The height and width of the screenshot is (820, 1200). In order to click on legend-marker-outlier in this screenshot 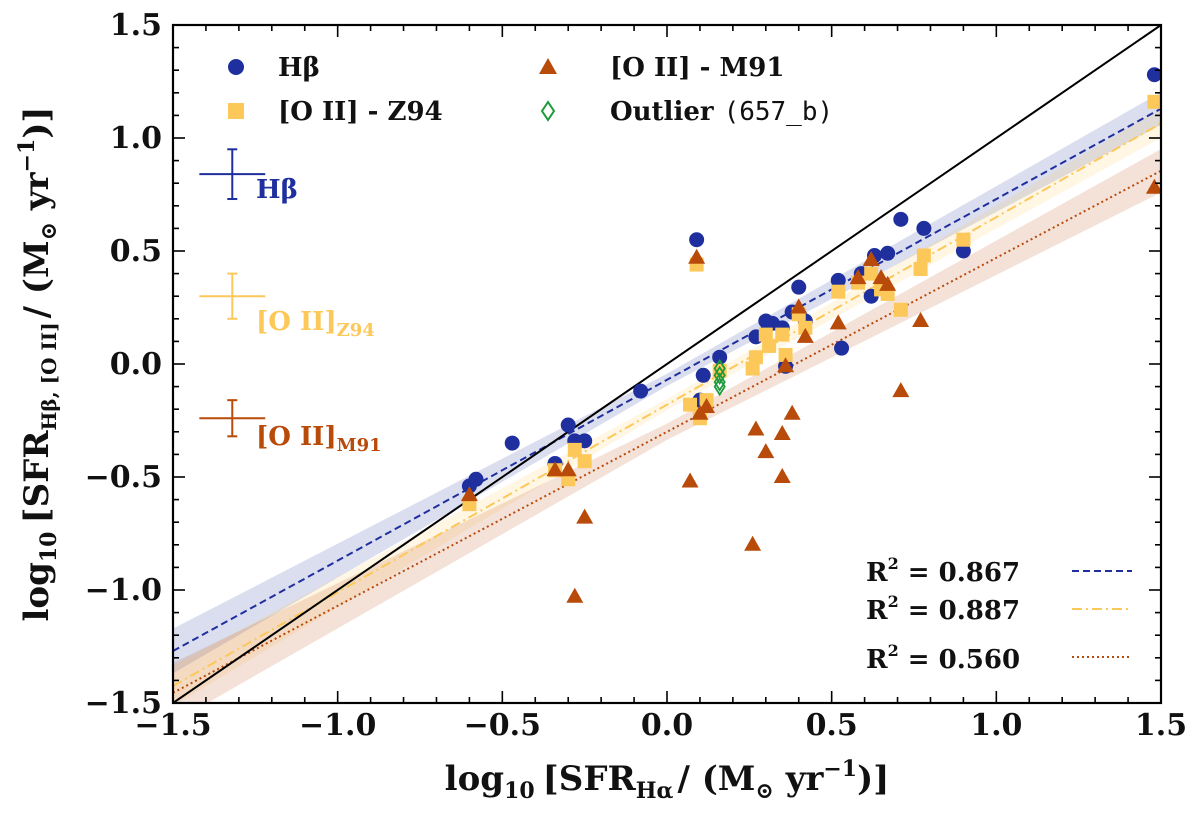, I will do `click(548, 111)`.